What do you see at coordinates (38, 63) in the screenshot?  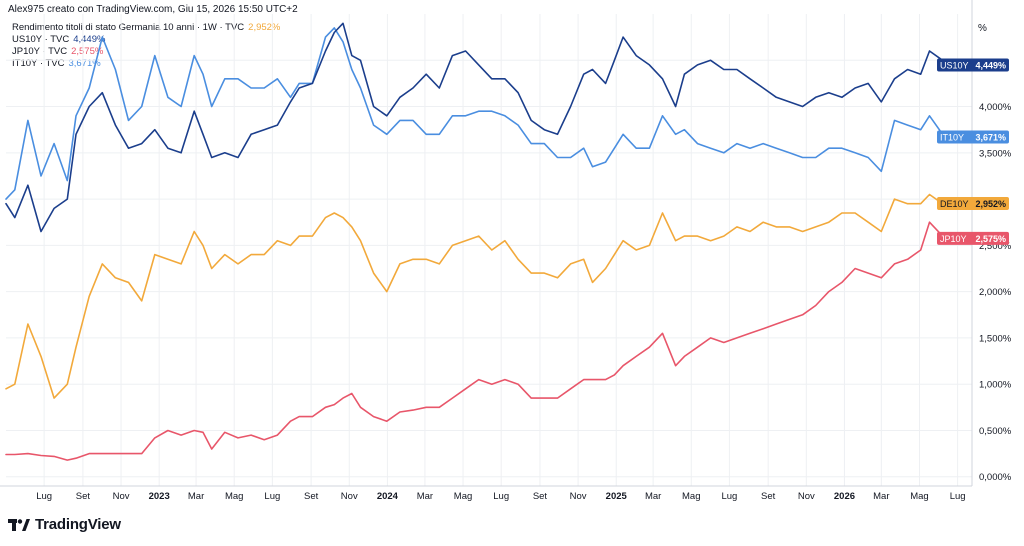 I see `legend-label-it10y: IT10Y · TVC` at bounding box center [38, 63].